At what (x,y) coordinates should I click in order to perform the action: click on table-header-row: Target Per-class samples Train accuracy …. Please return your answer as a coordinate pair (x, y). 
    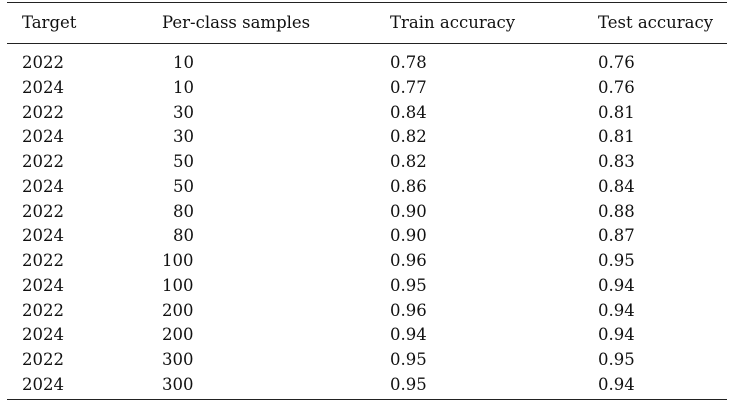
    Looking at the image, I should click on (367, 23).